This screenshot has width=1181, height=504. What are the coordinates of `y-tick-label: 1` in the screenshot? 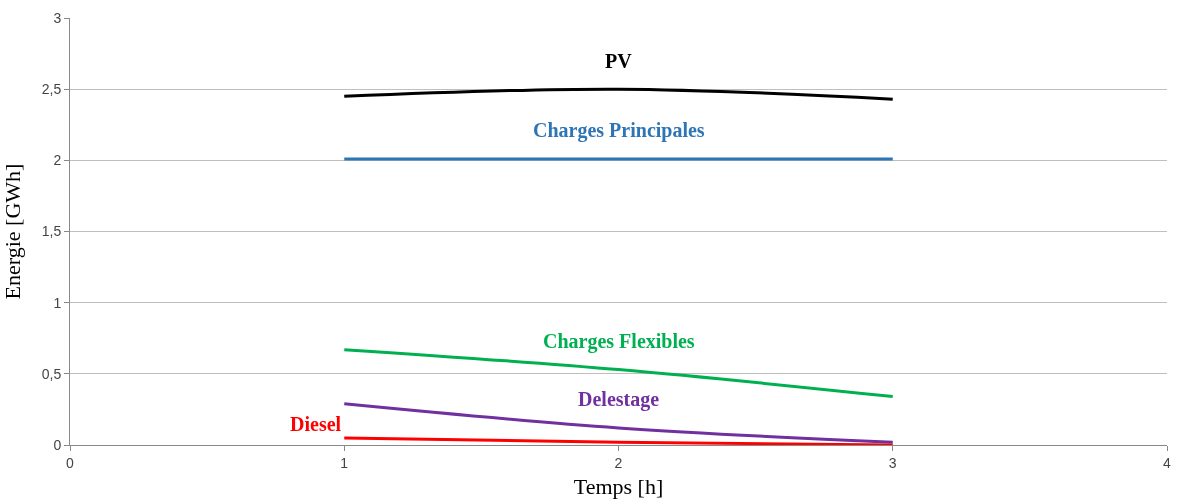 It's located at (57, 302).